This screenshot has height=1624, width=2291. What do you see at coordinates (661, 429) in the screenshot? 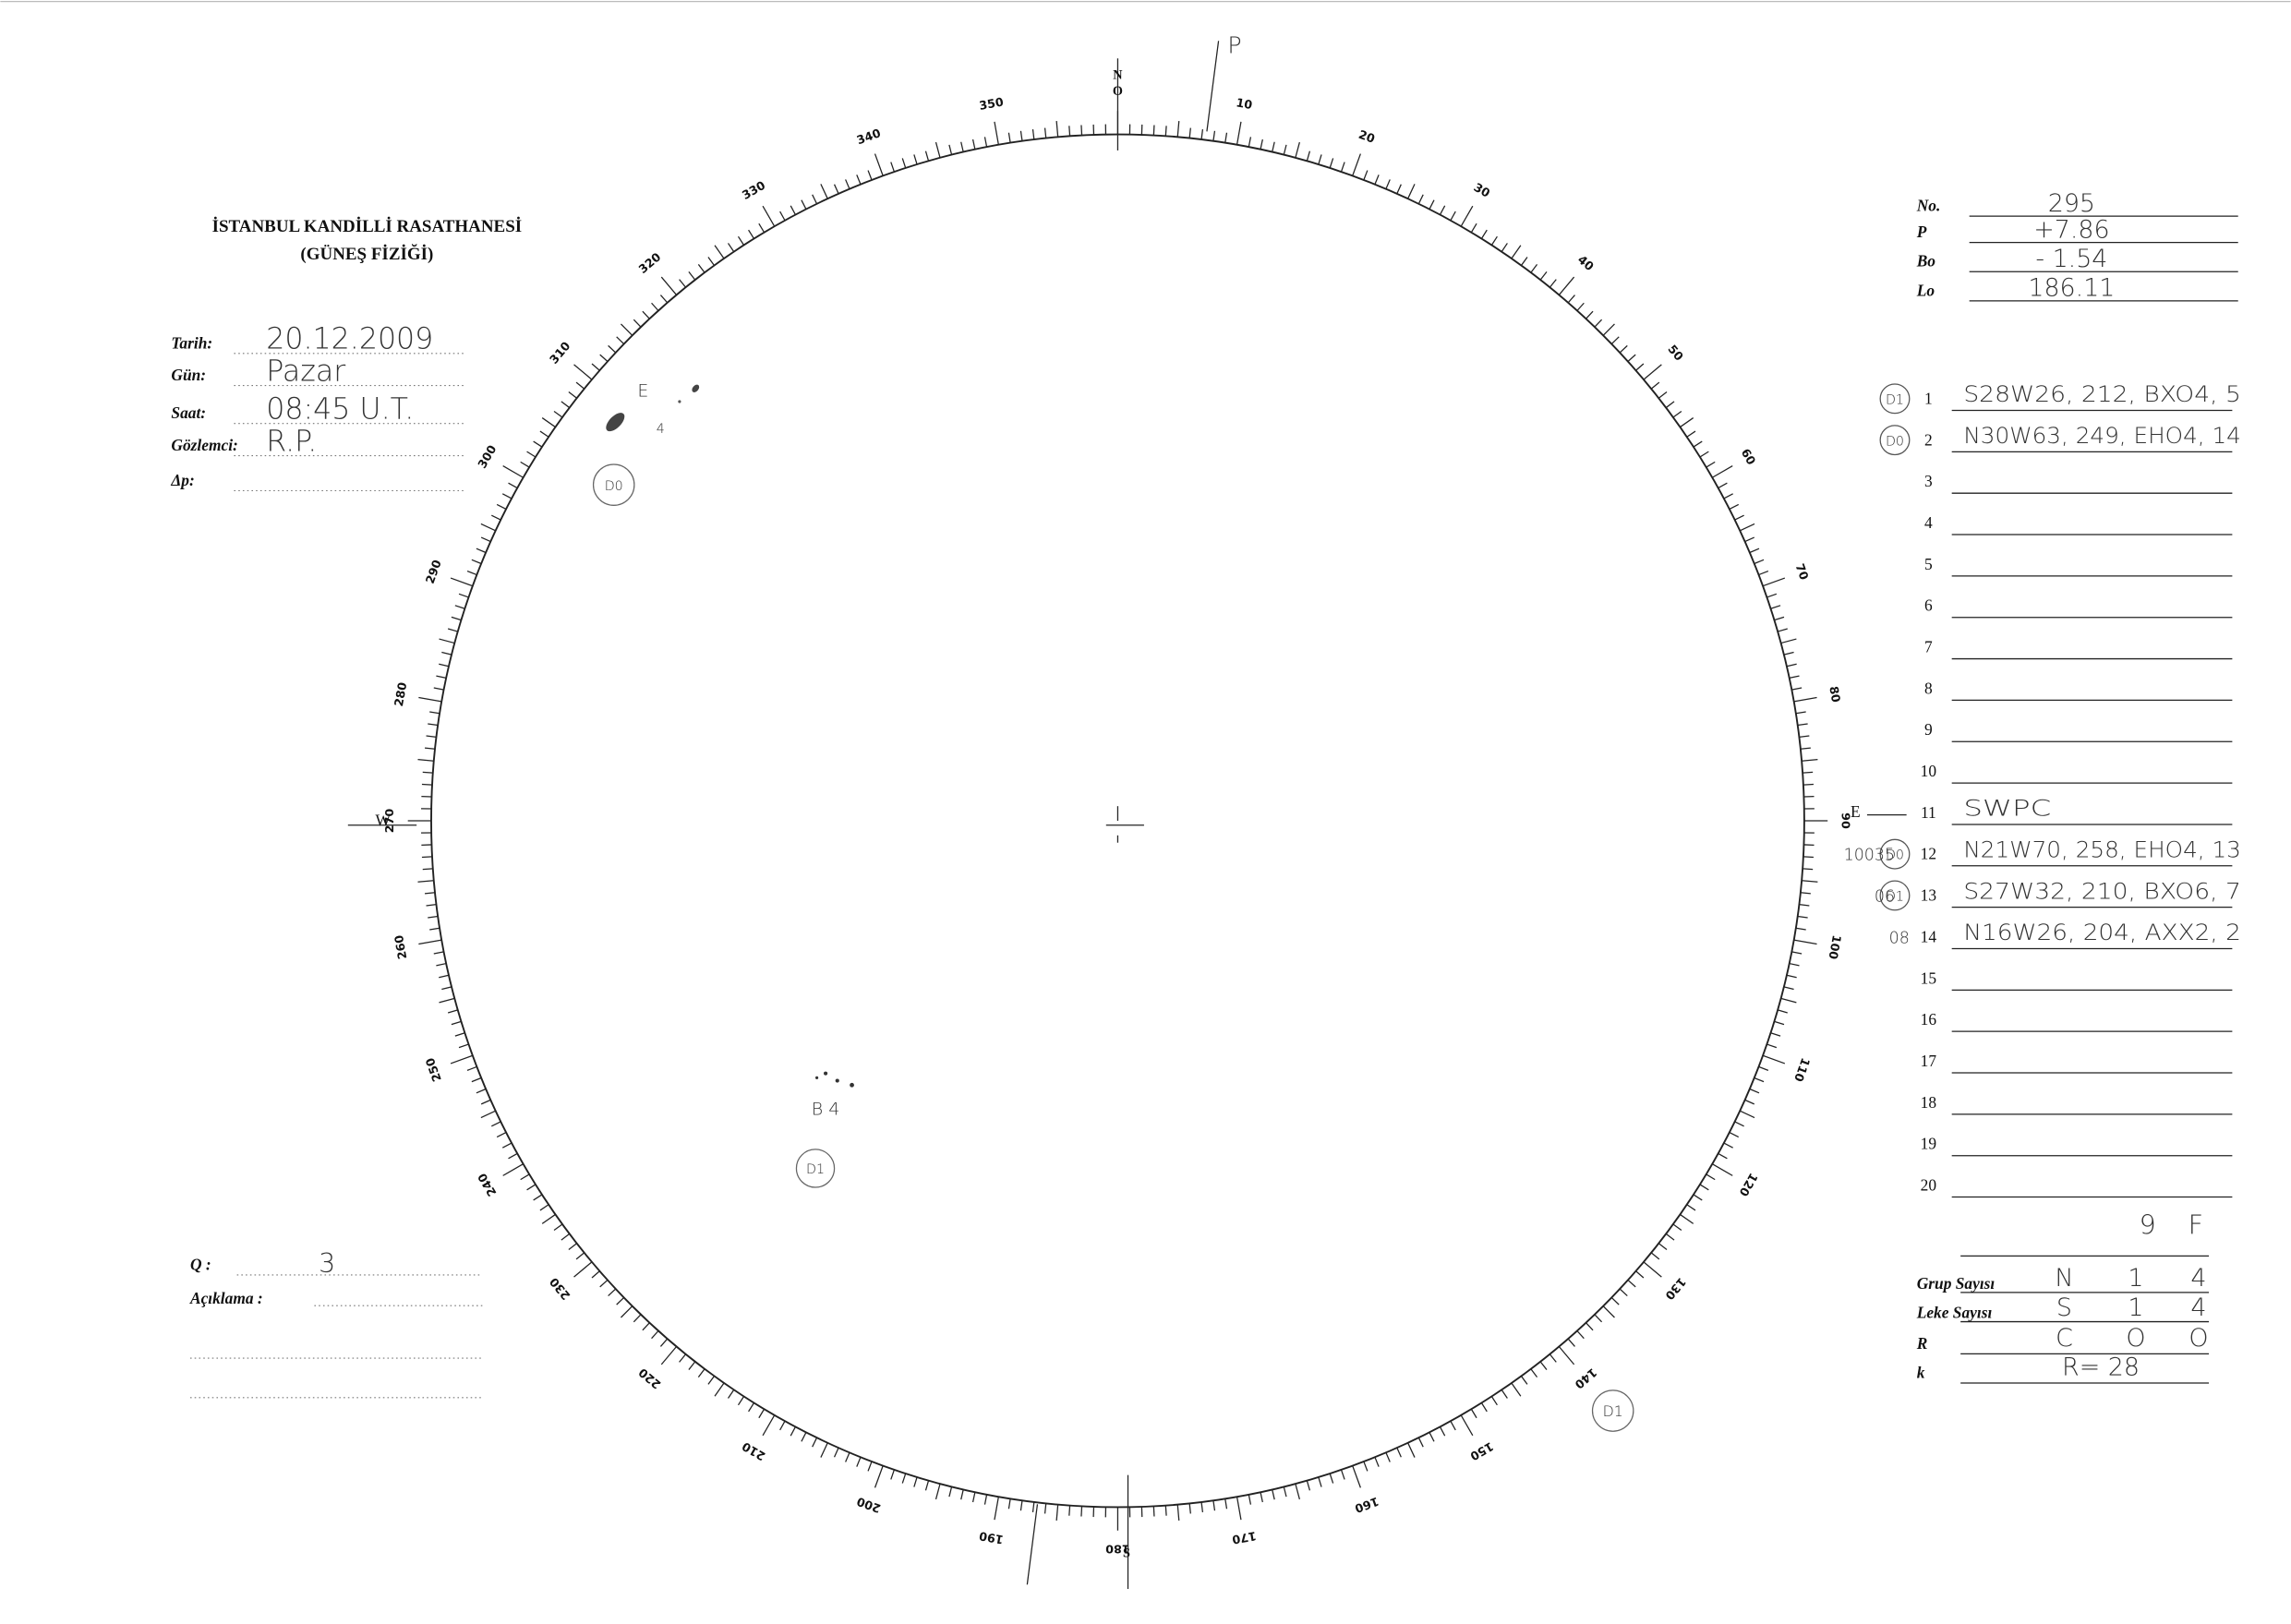
I see `annotation: 4` at bounding box center [661, 429].